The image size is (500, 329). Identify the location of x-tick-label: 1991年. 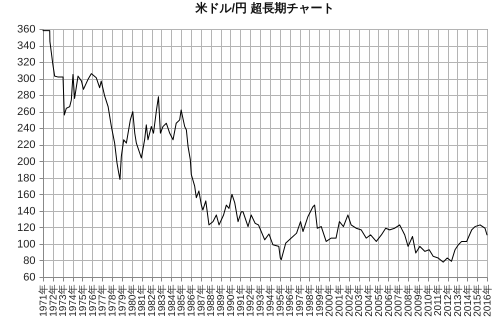
(240, 300).